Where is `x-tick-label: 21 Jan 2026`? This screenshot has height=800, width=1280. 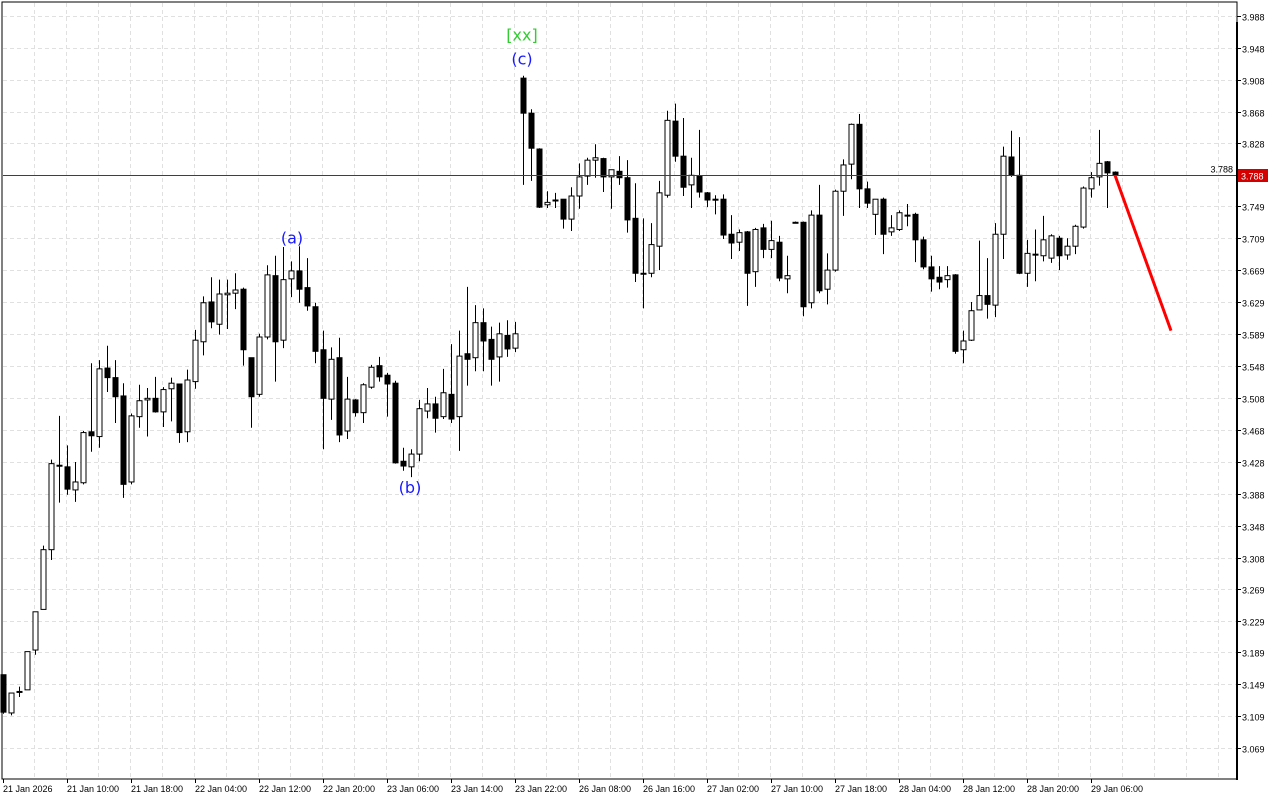 x-tick-label: 21 Jan 2026 is located at coordinates (28, 789).